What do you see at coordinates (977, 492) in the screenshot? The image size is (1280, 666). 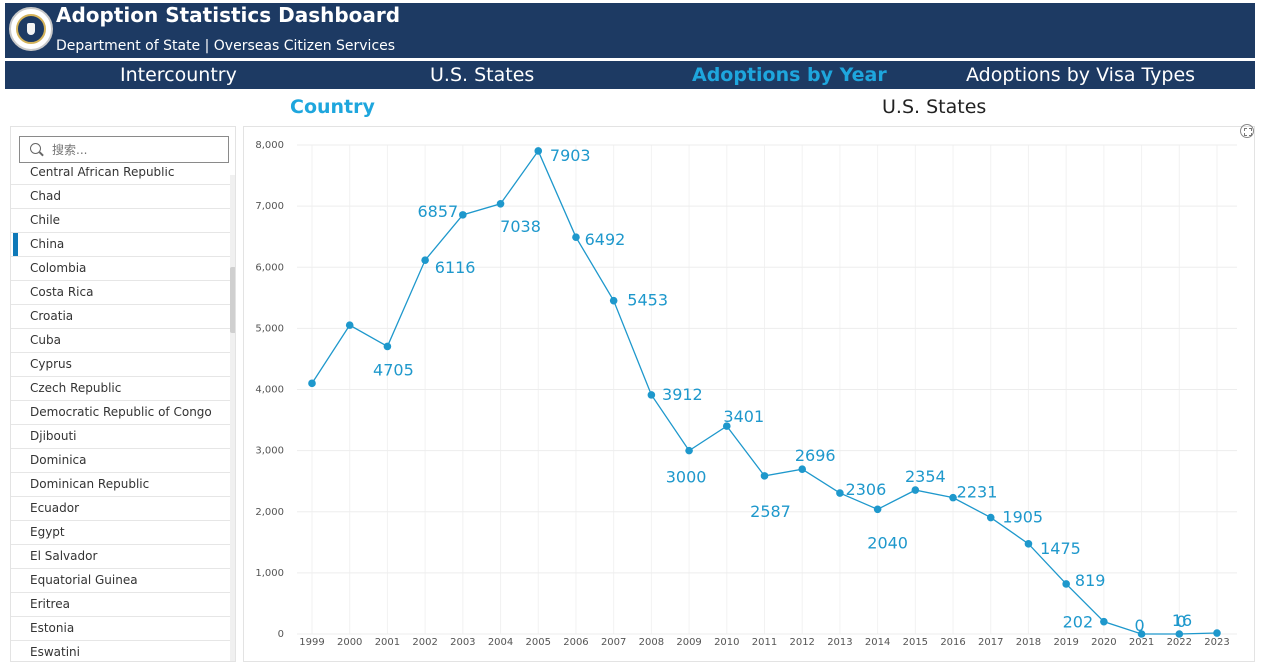 I see `data-label: 2231` at bounding box center [977, 492].